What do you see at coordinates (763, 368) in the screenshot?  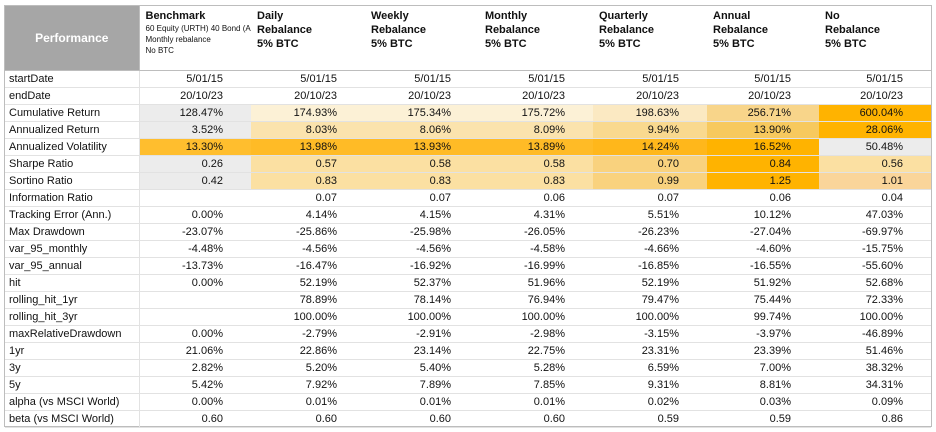 I see `value-cell: 7.00%` at bounding box center [763, 368].